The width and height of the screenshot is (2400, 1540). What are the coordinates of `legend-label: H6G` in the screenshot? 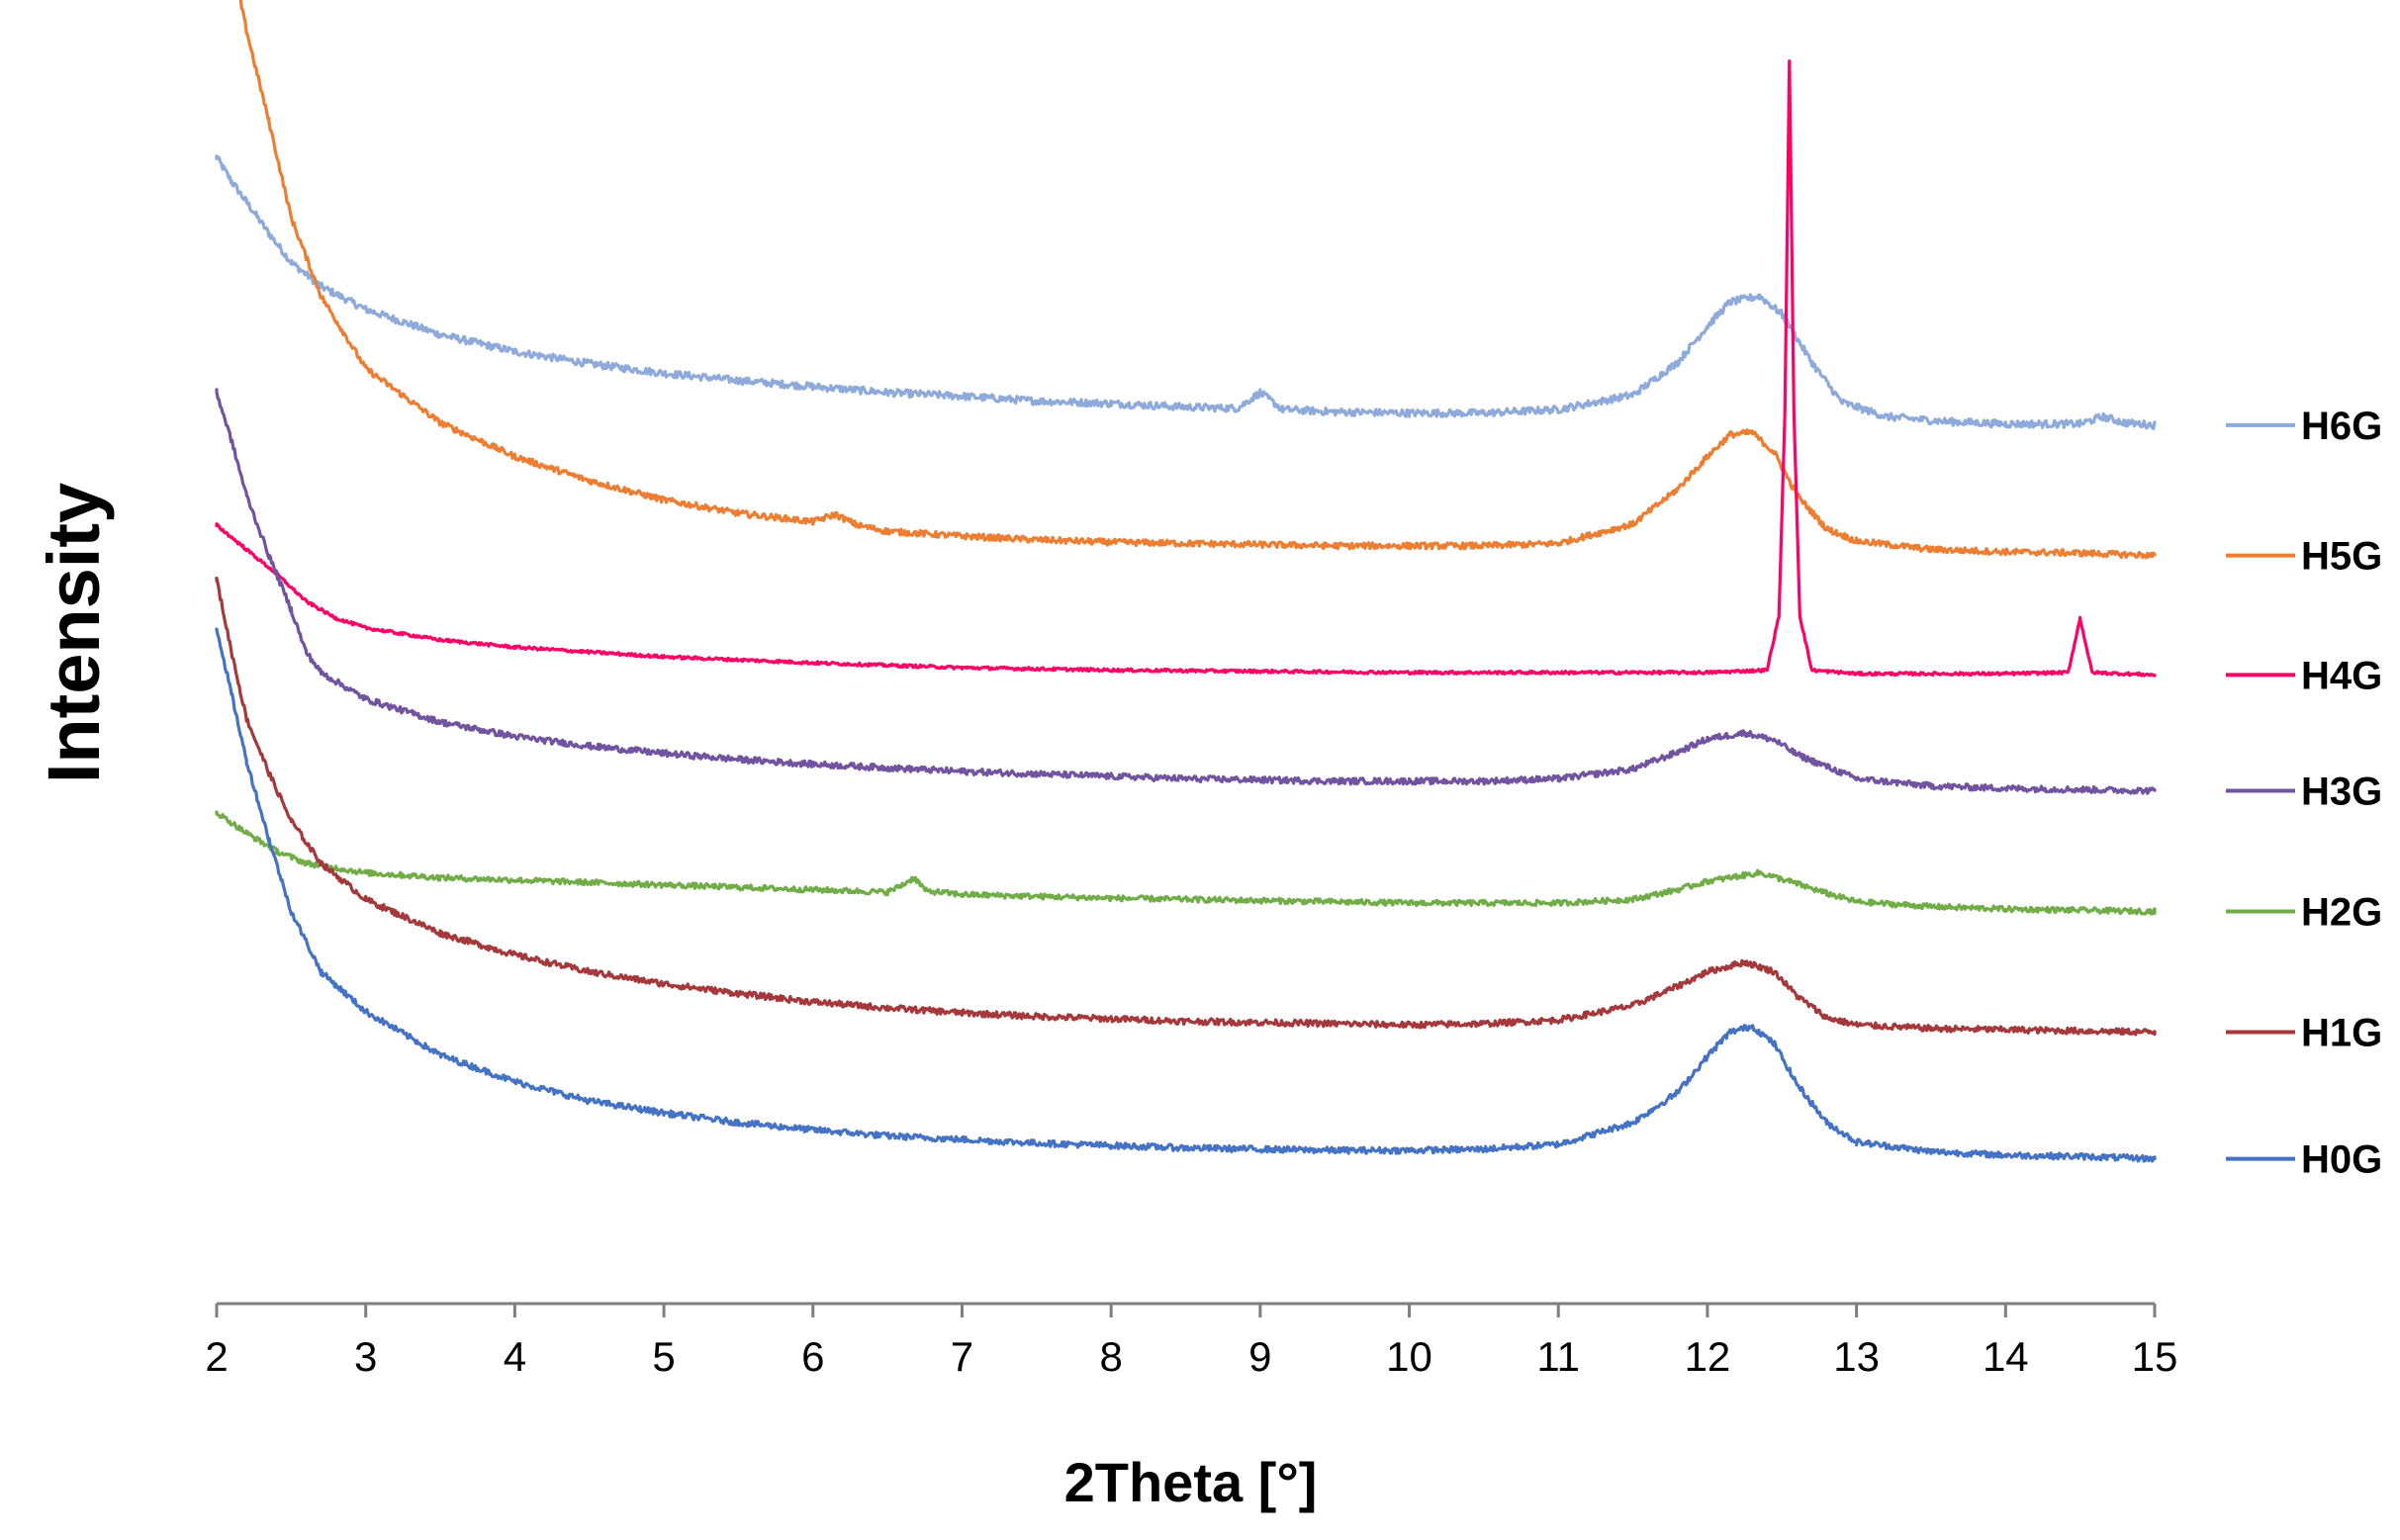 It's located at (2341, 426).